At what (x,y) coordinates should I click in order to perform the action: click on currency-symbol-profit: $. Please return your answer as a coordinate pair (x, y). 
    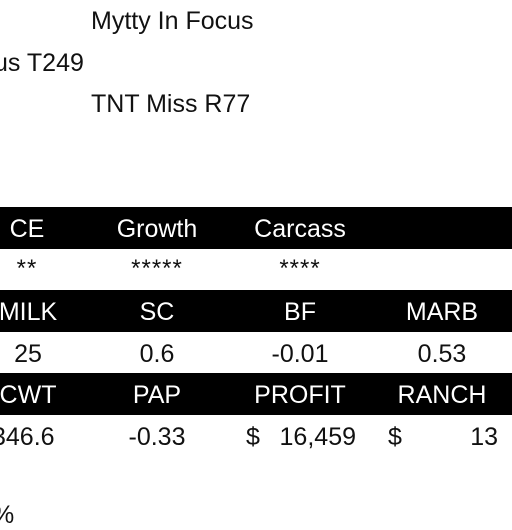
    Looking at the image, I should click on (253, 437).